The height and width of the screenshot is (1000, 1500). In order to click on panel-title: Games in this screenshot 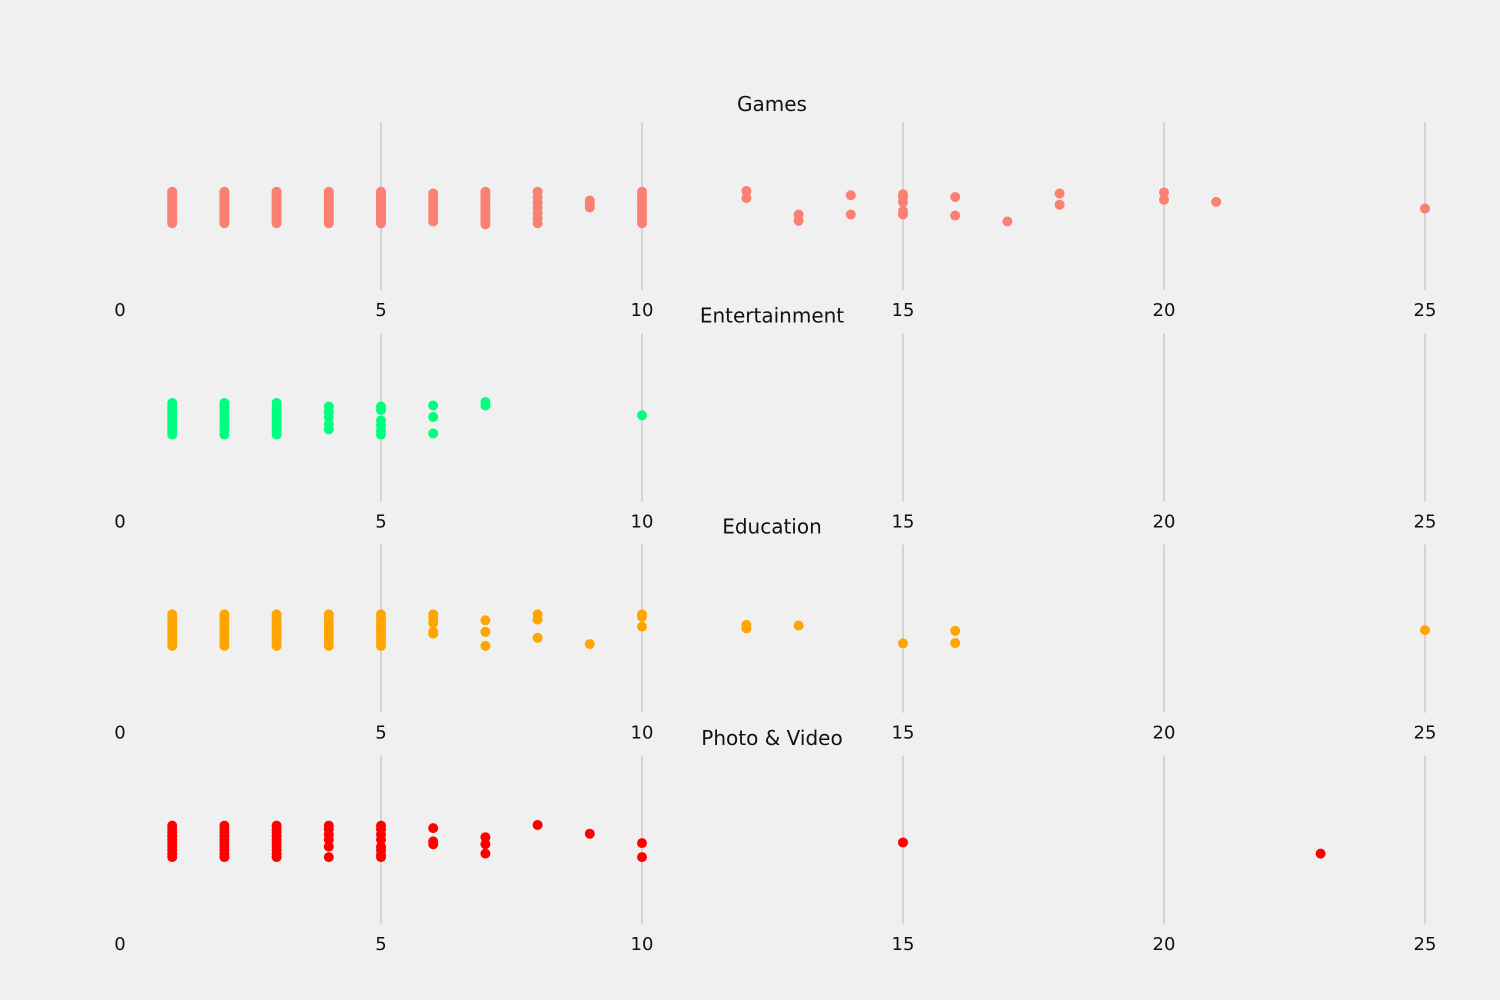, I will do `click(772, 104)`.